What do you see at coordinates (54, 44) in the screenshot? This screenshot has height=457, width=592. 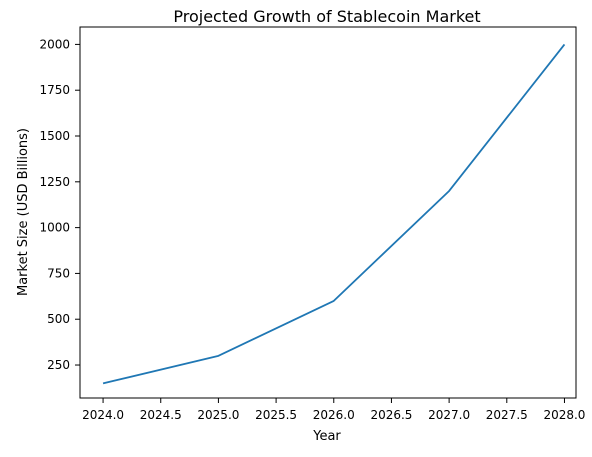 I see `y-tick-label: 2000` at bounding box center [54, 44].